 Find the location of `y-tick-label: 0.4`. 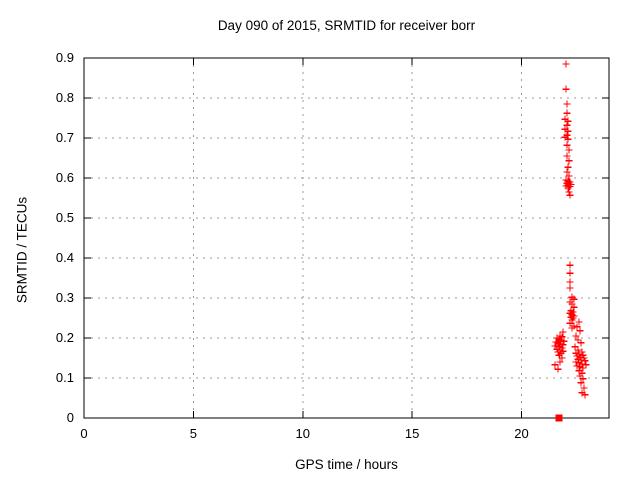

y-tick-label: 0.4 is located at coordinates (64, 257).